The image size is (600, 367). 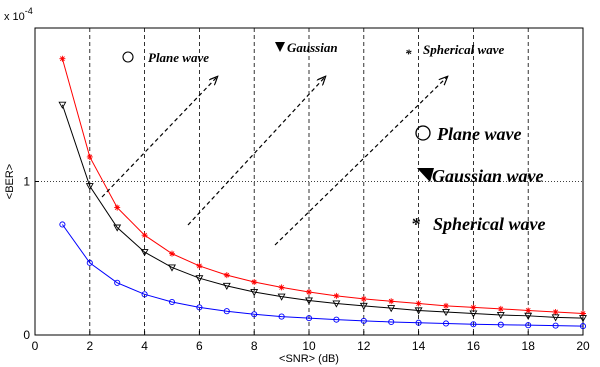 I want to click on annotation-spherical-wave: Spherical wave, so click(x=463, y=49).